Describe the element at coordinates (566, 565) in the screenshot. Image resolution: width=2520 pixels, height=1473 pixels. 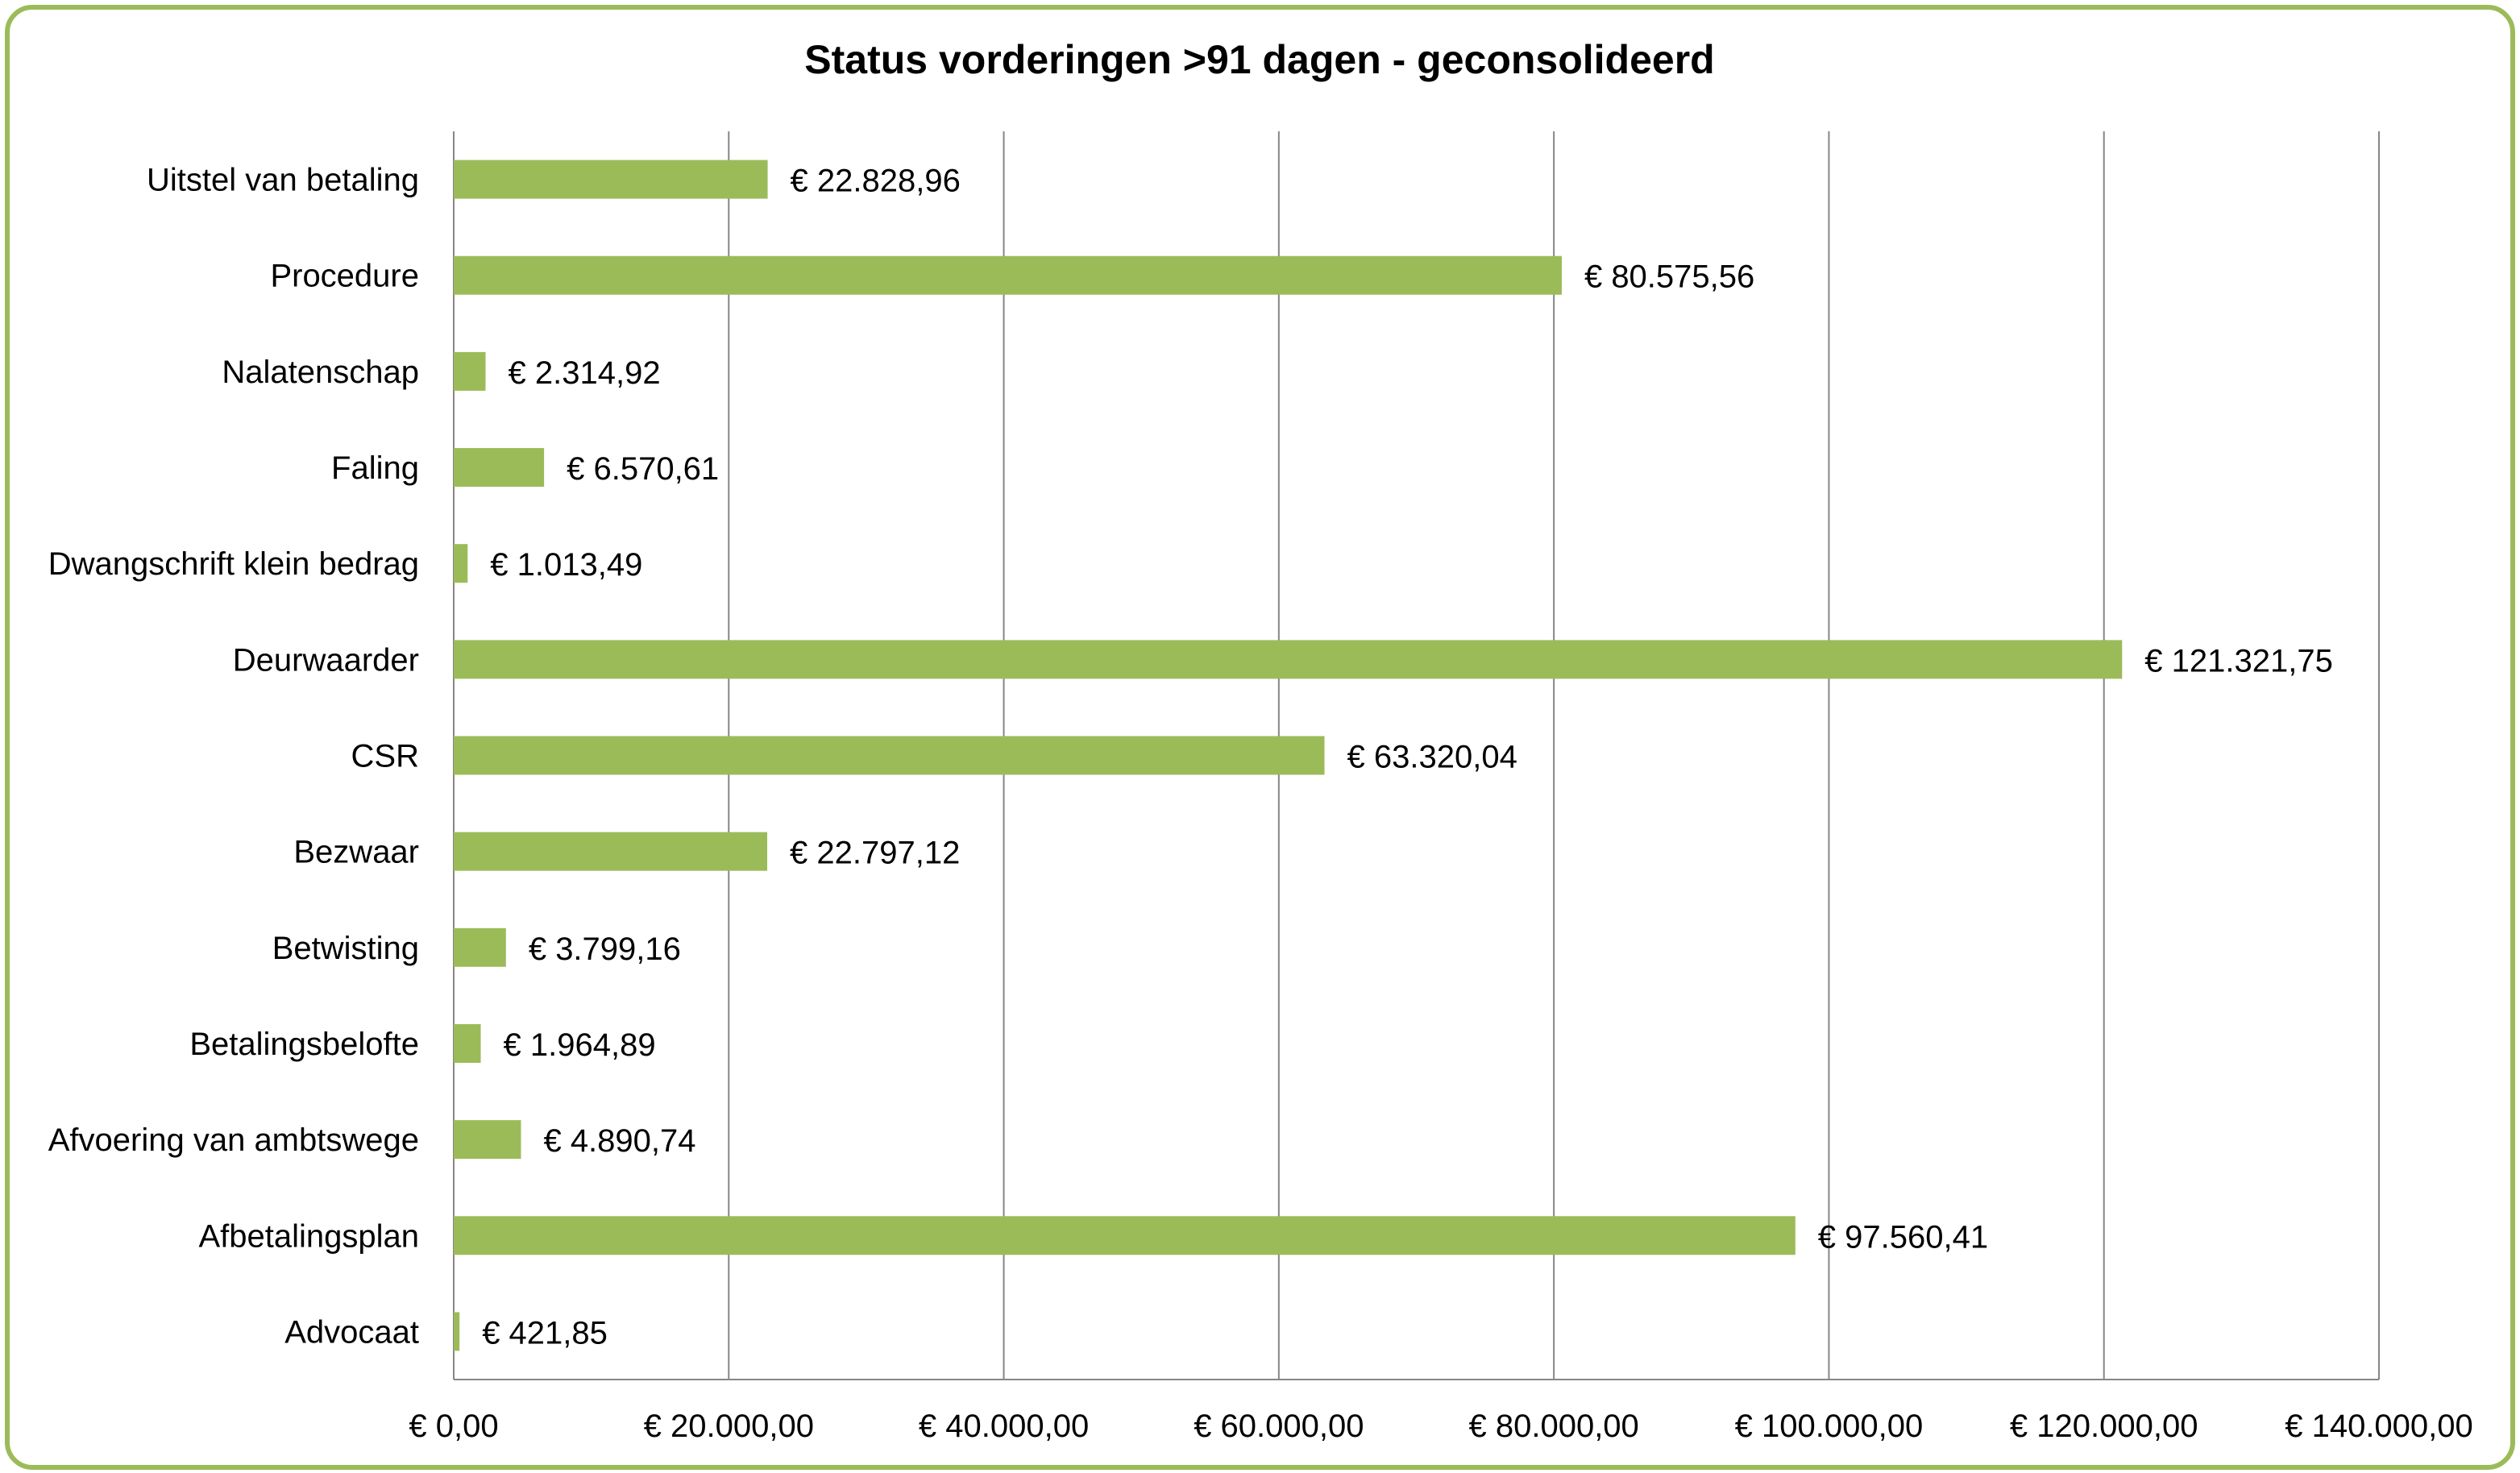
I see `value-label-4: € 1.013,49` at that location.